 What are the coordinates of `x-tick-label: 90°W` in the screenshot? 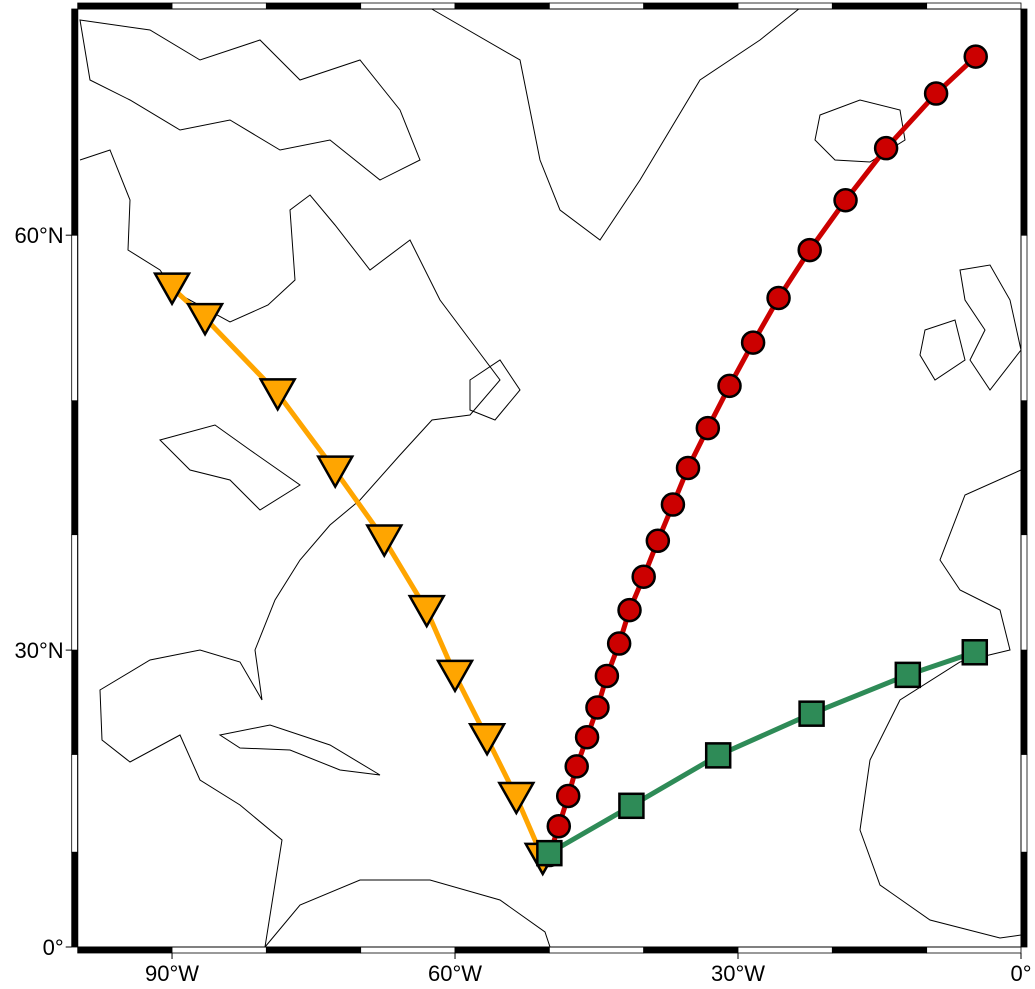 It's located at (172, 973).